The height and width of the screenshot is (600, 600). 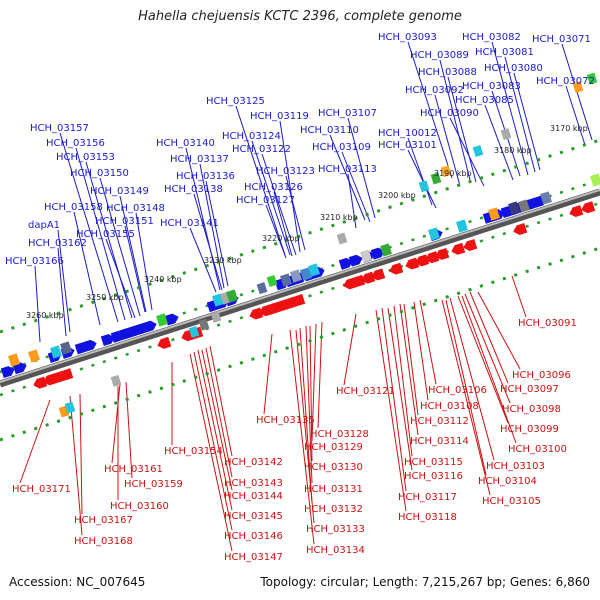 What do you see at coordinates (103, 541) in the screenshot?
I see `reverse-gene-label: HCH_03168` at bounding box center [103, 541].